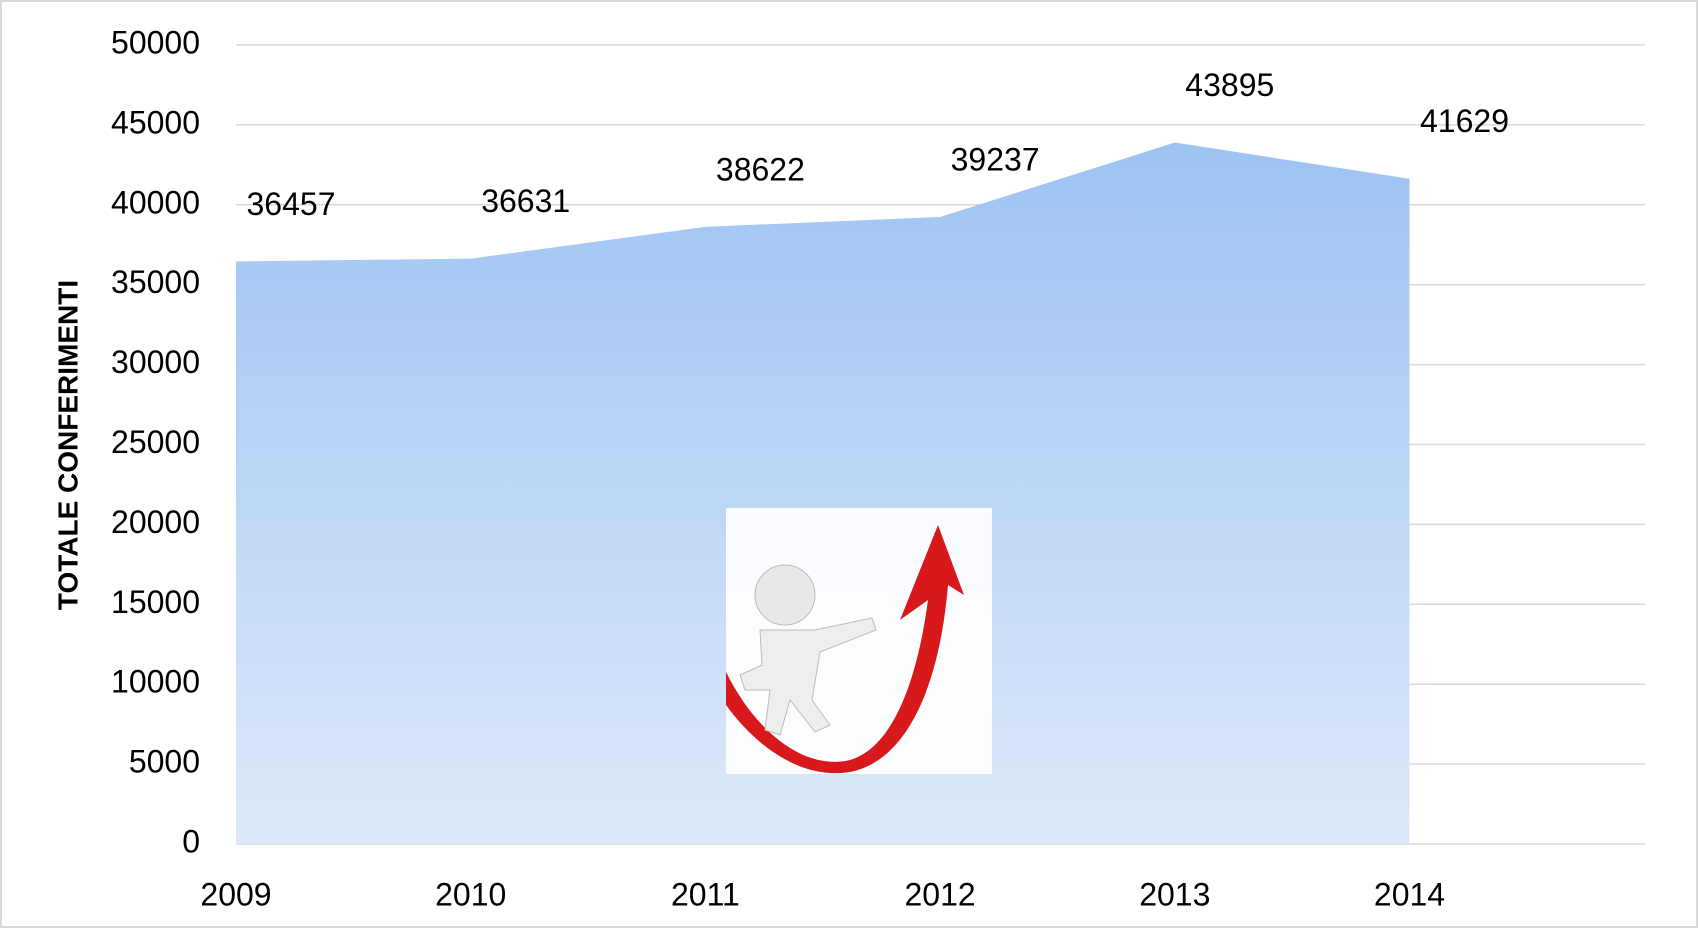 The height and width of the screenshot is (930, 1699). I want to click on y-tick-label: 30000, so click(155, 362).